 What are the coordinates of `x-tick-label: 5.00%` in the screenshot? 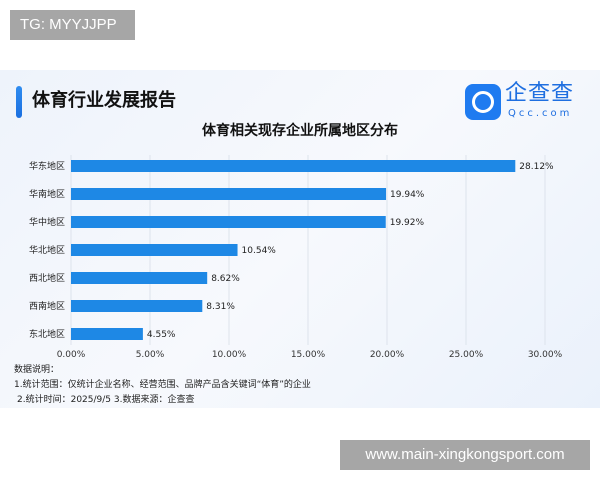 It's located at (150, 355).